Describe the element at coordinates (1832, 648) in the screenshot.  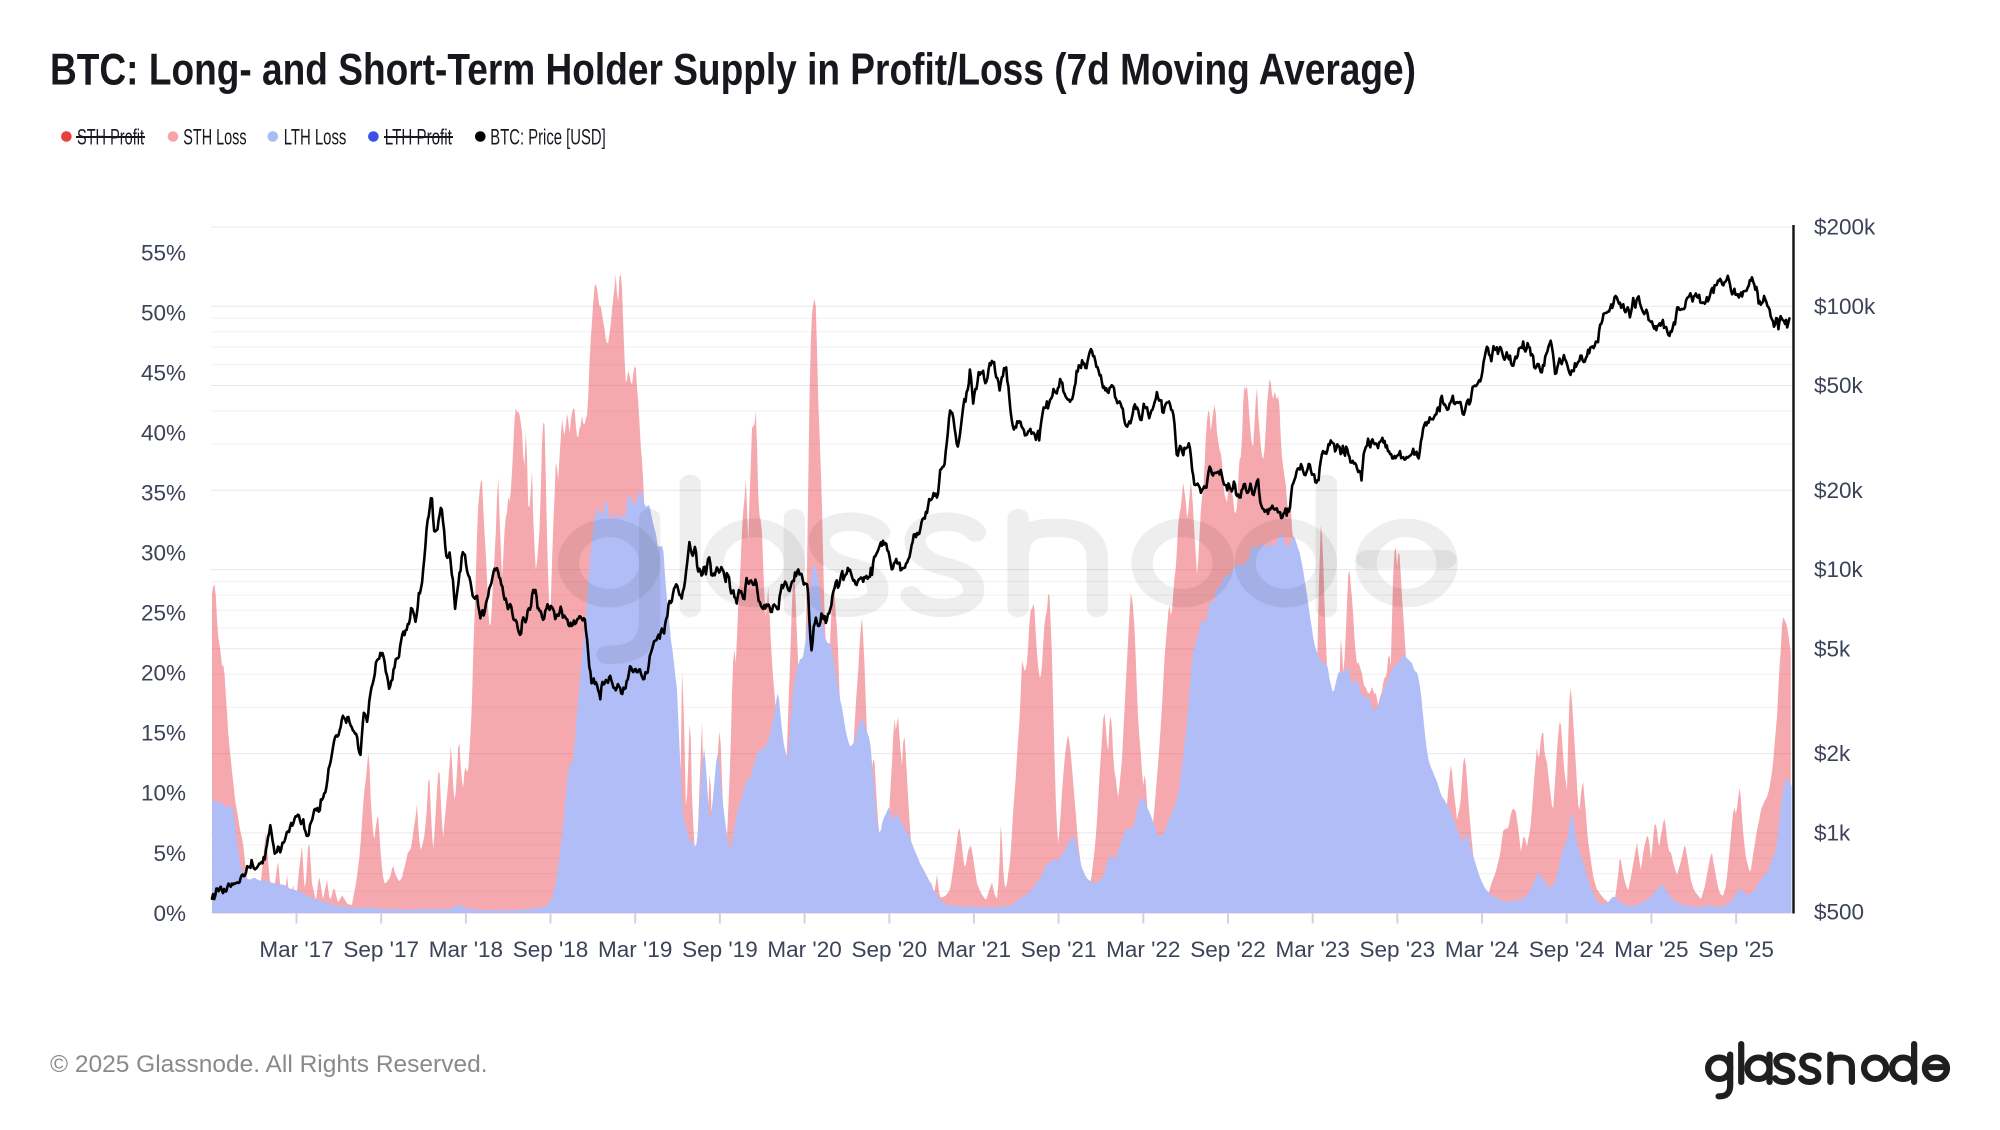
I see `svg-text: $5k` at that location.